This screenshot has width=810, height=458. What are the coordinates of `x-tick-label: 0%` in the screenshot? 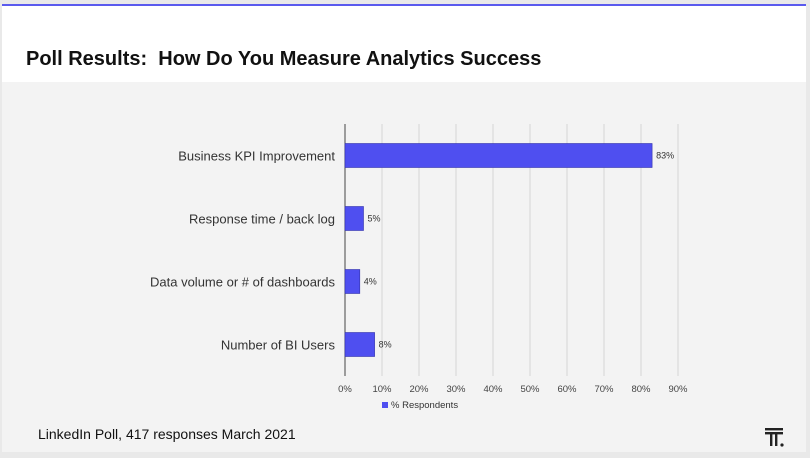 It's located at (345, 389).